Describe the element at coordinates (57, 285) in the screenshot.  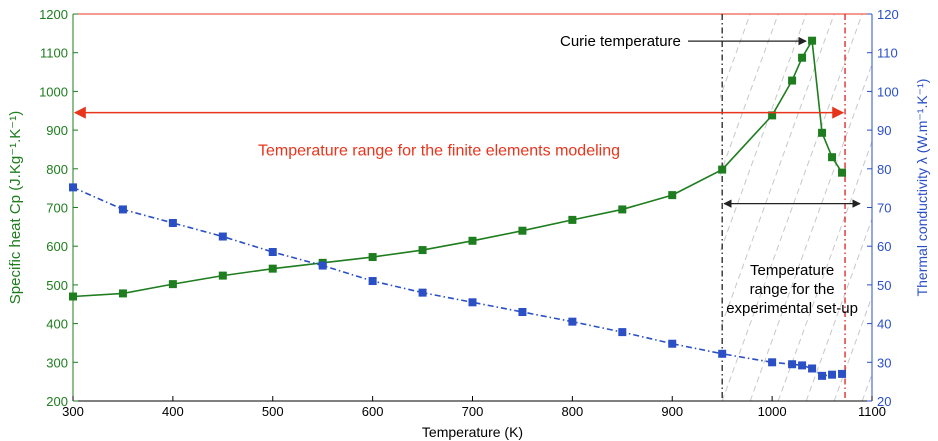
I see `left-tick-label: 500` at that location.